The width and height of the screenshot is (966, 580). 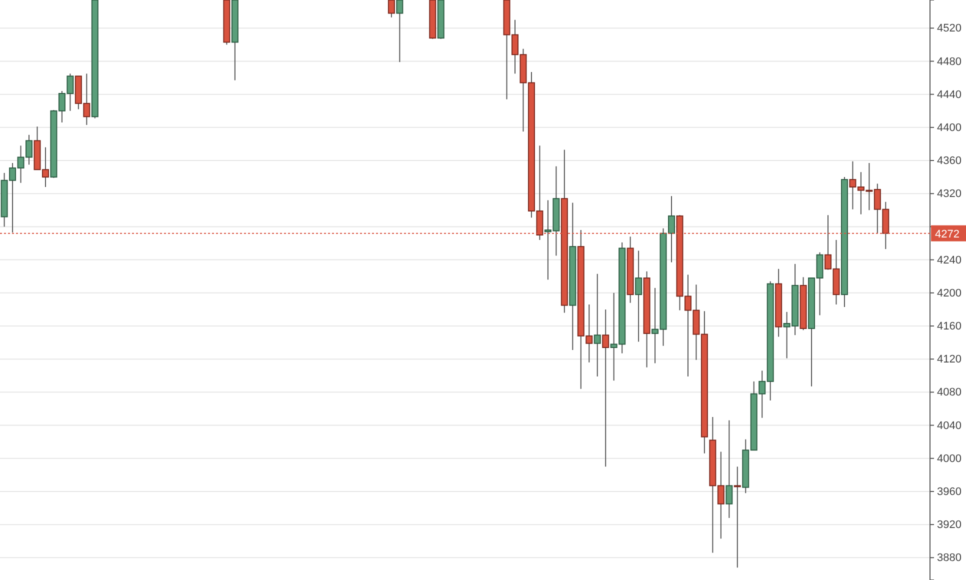 I want to click on y-tick-label: 4480, so click(x=949, y=62).